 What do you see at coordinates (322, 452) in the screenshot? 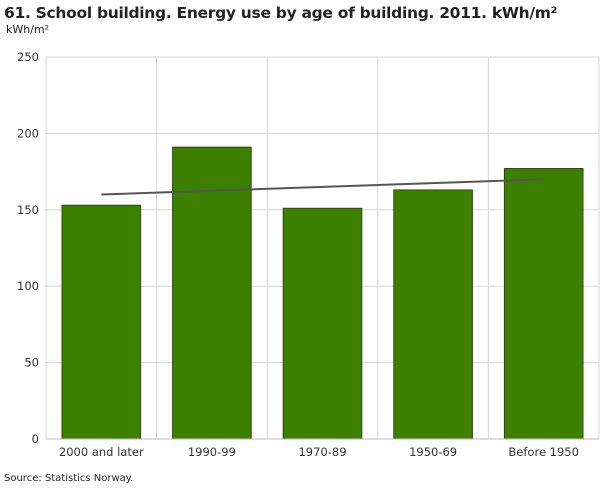
I see `x-tick-label: 1970-89` at bounding box center [322, 452].